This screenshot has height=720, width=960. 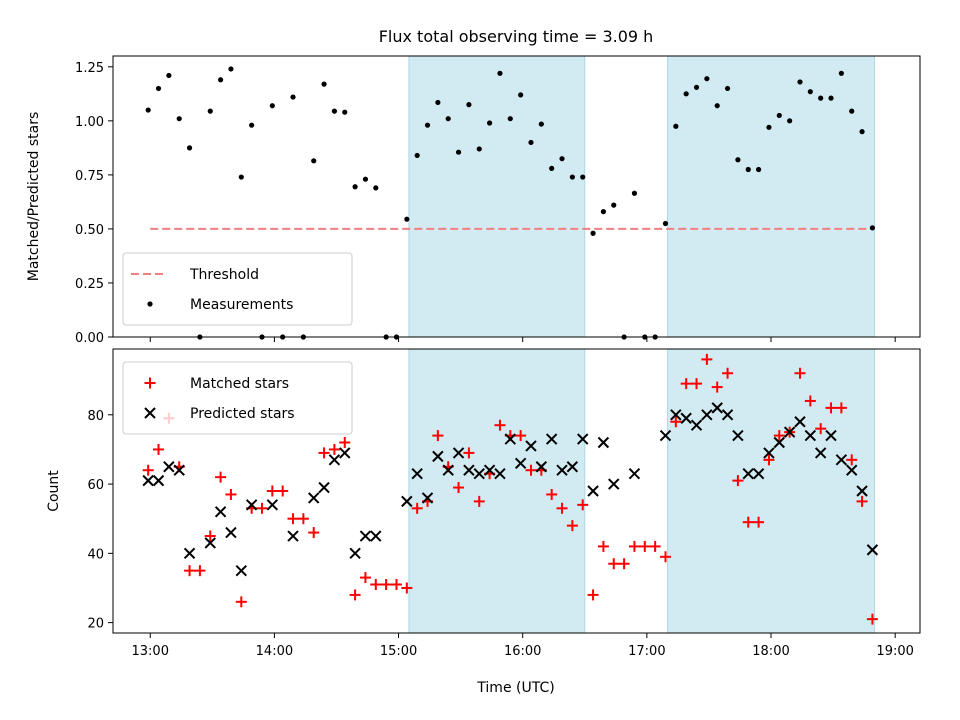 I want to click on panel-top-legend: Threshold Measurements, so click(x=237, y=289).